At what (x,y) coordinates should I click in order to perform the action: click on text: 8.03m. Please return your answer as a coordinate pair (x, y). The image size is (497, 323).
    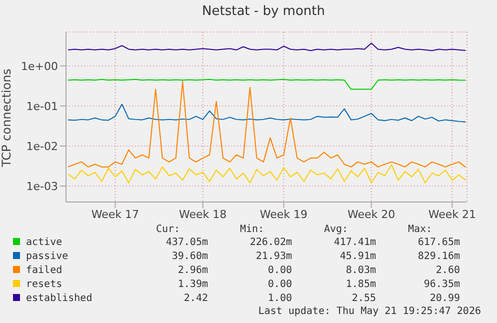
    Looking at the image, I should click on (360, 271).